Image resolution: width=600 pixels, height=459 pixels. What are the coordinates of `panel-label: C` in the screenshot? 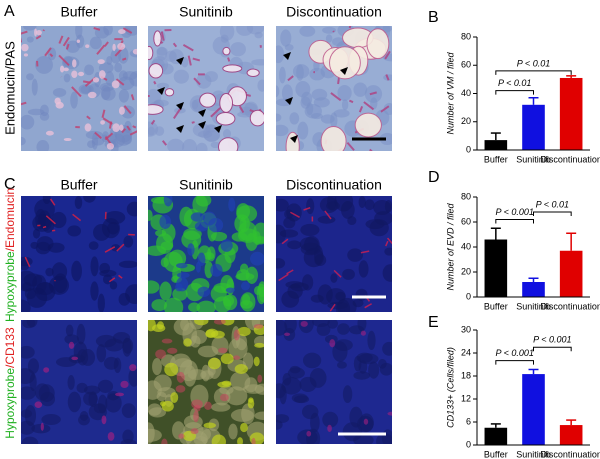 It's located at (10, 184).